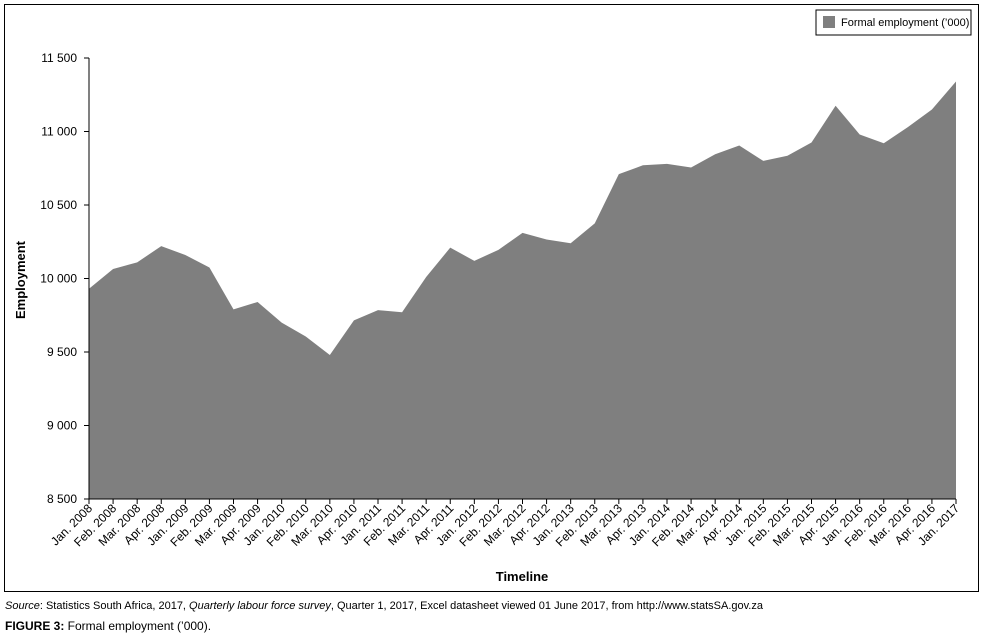 This screenshot has height=636, width=986. Describe the element at coordinates (114, 606) in the screenshot. I see `source-text-1: : Statistics South Africa, 2017,` at that location.